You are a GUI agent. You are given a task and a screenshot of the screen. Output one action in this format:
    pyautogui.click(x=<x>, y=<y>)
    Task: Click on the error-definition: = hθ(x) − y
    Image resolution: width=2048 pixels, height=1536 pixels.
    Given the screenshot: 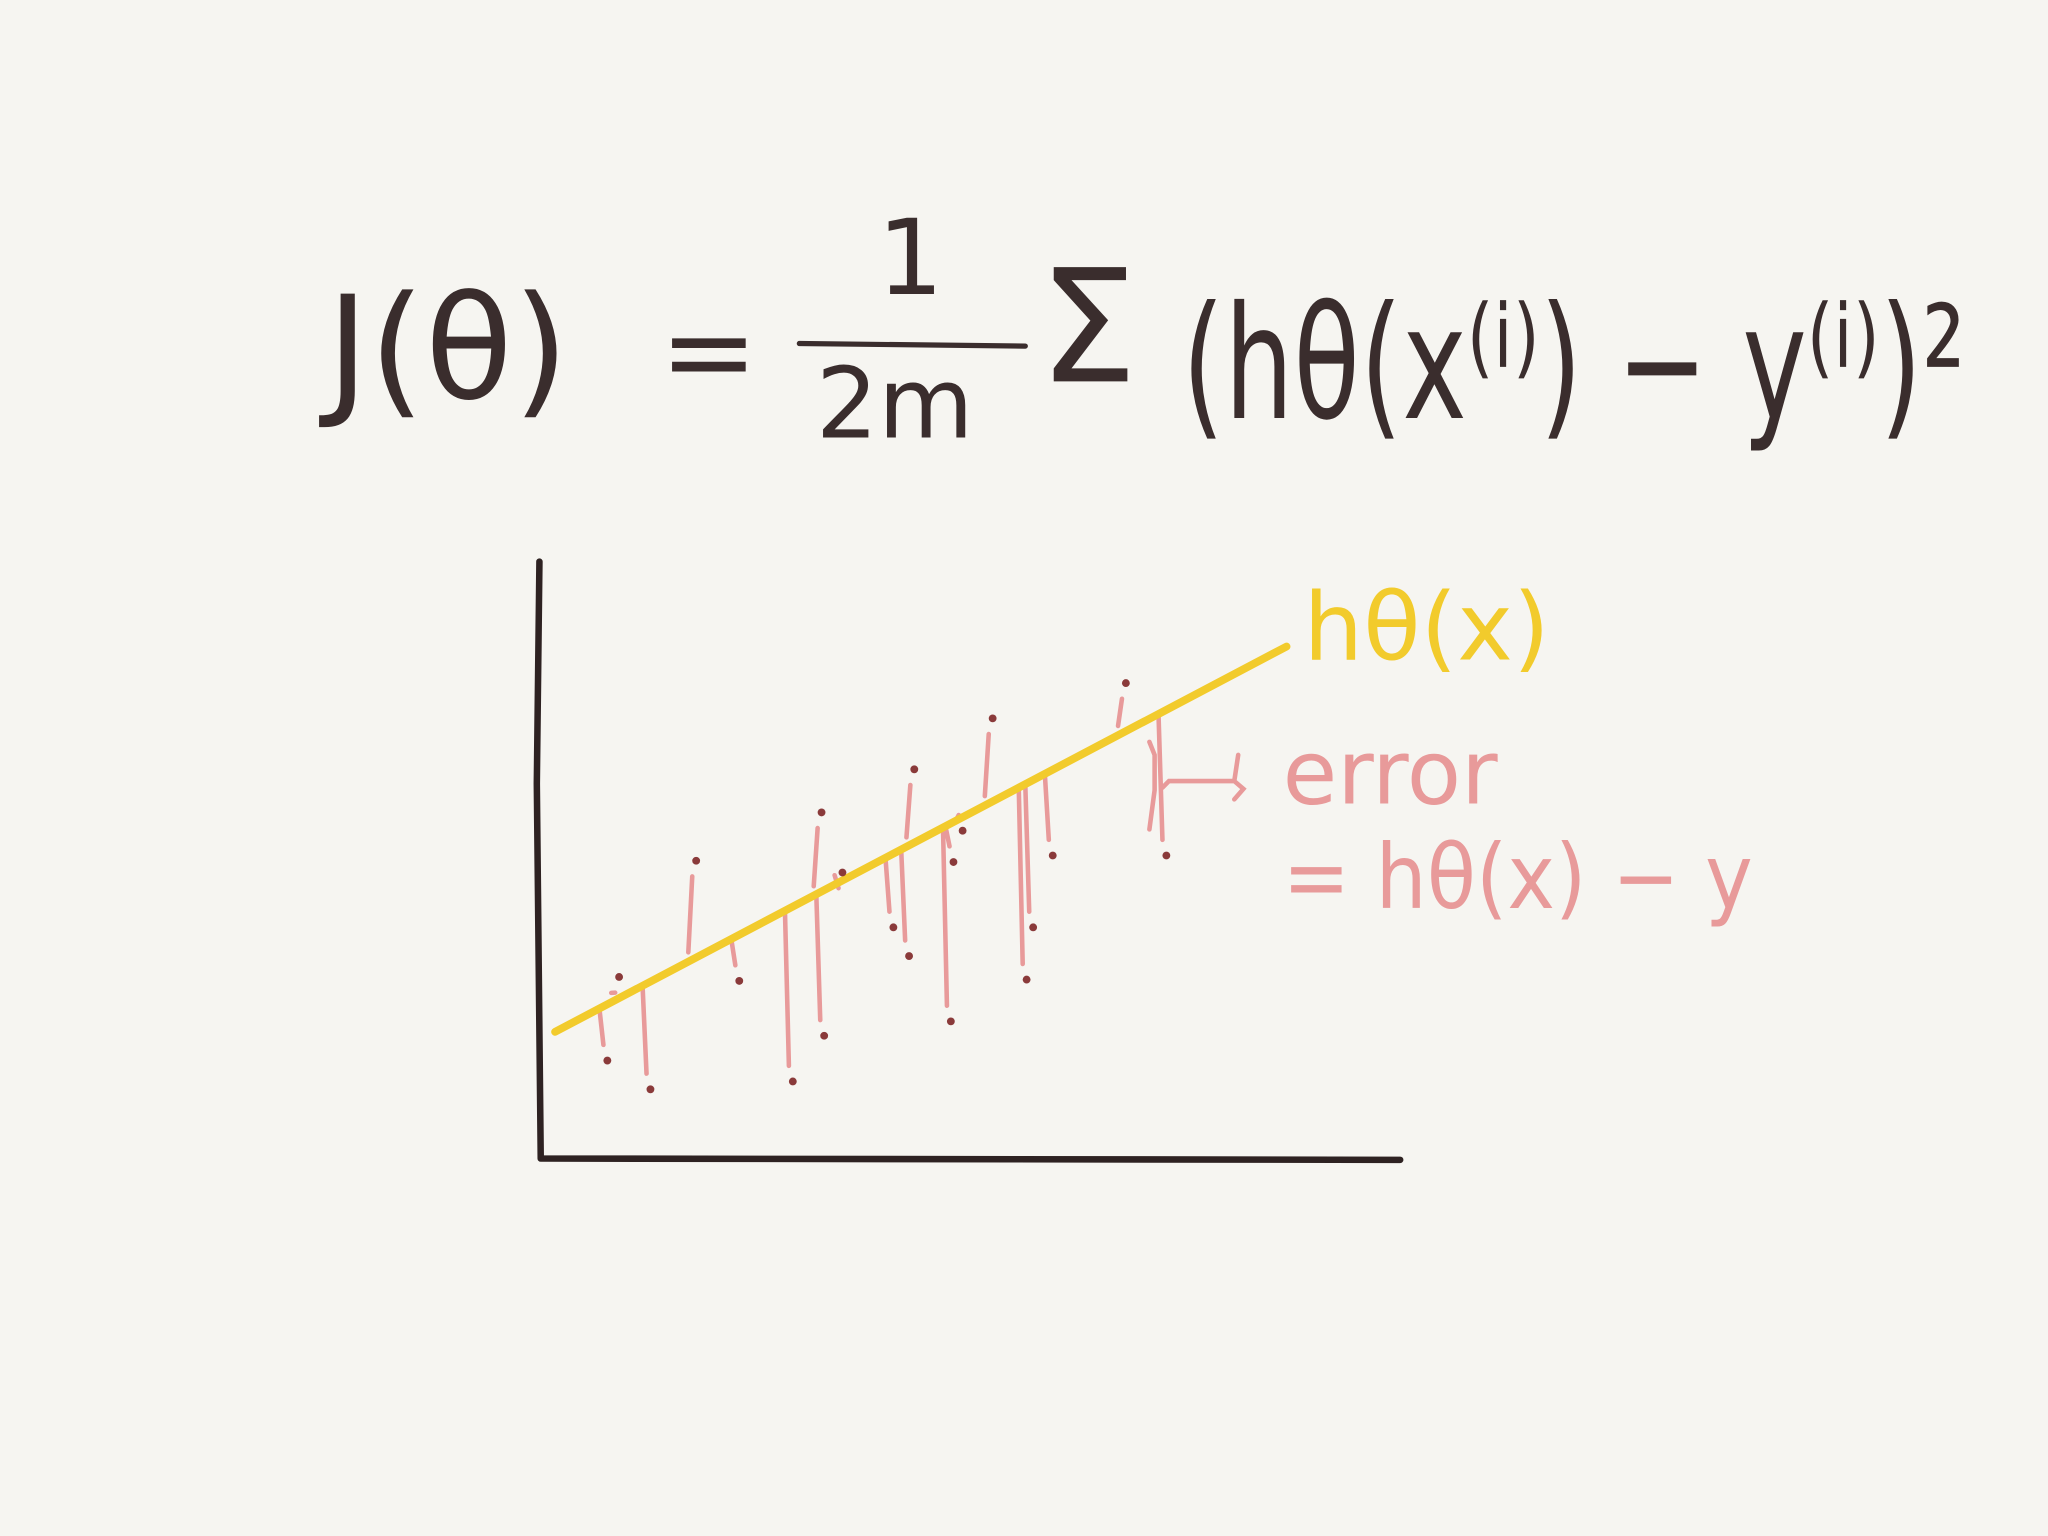 What is the action you would take?
    pyautogui.click(x=1518, y=877)
    